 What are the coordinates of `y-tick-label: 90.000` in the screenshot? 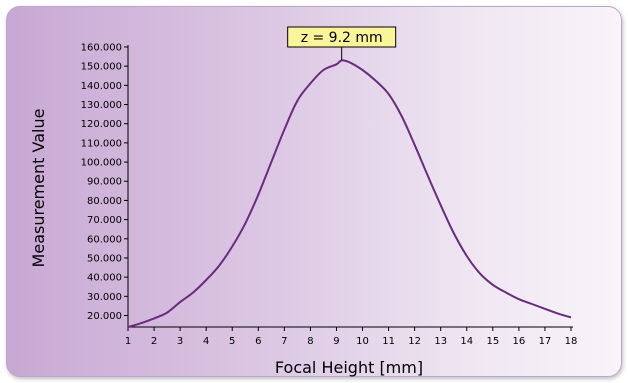 It's located at (104, 182).